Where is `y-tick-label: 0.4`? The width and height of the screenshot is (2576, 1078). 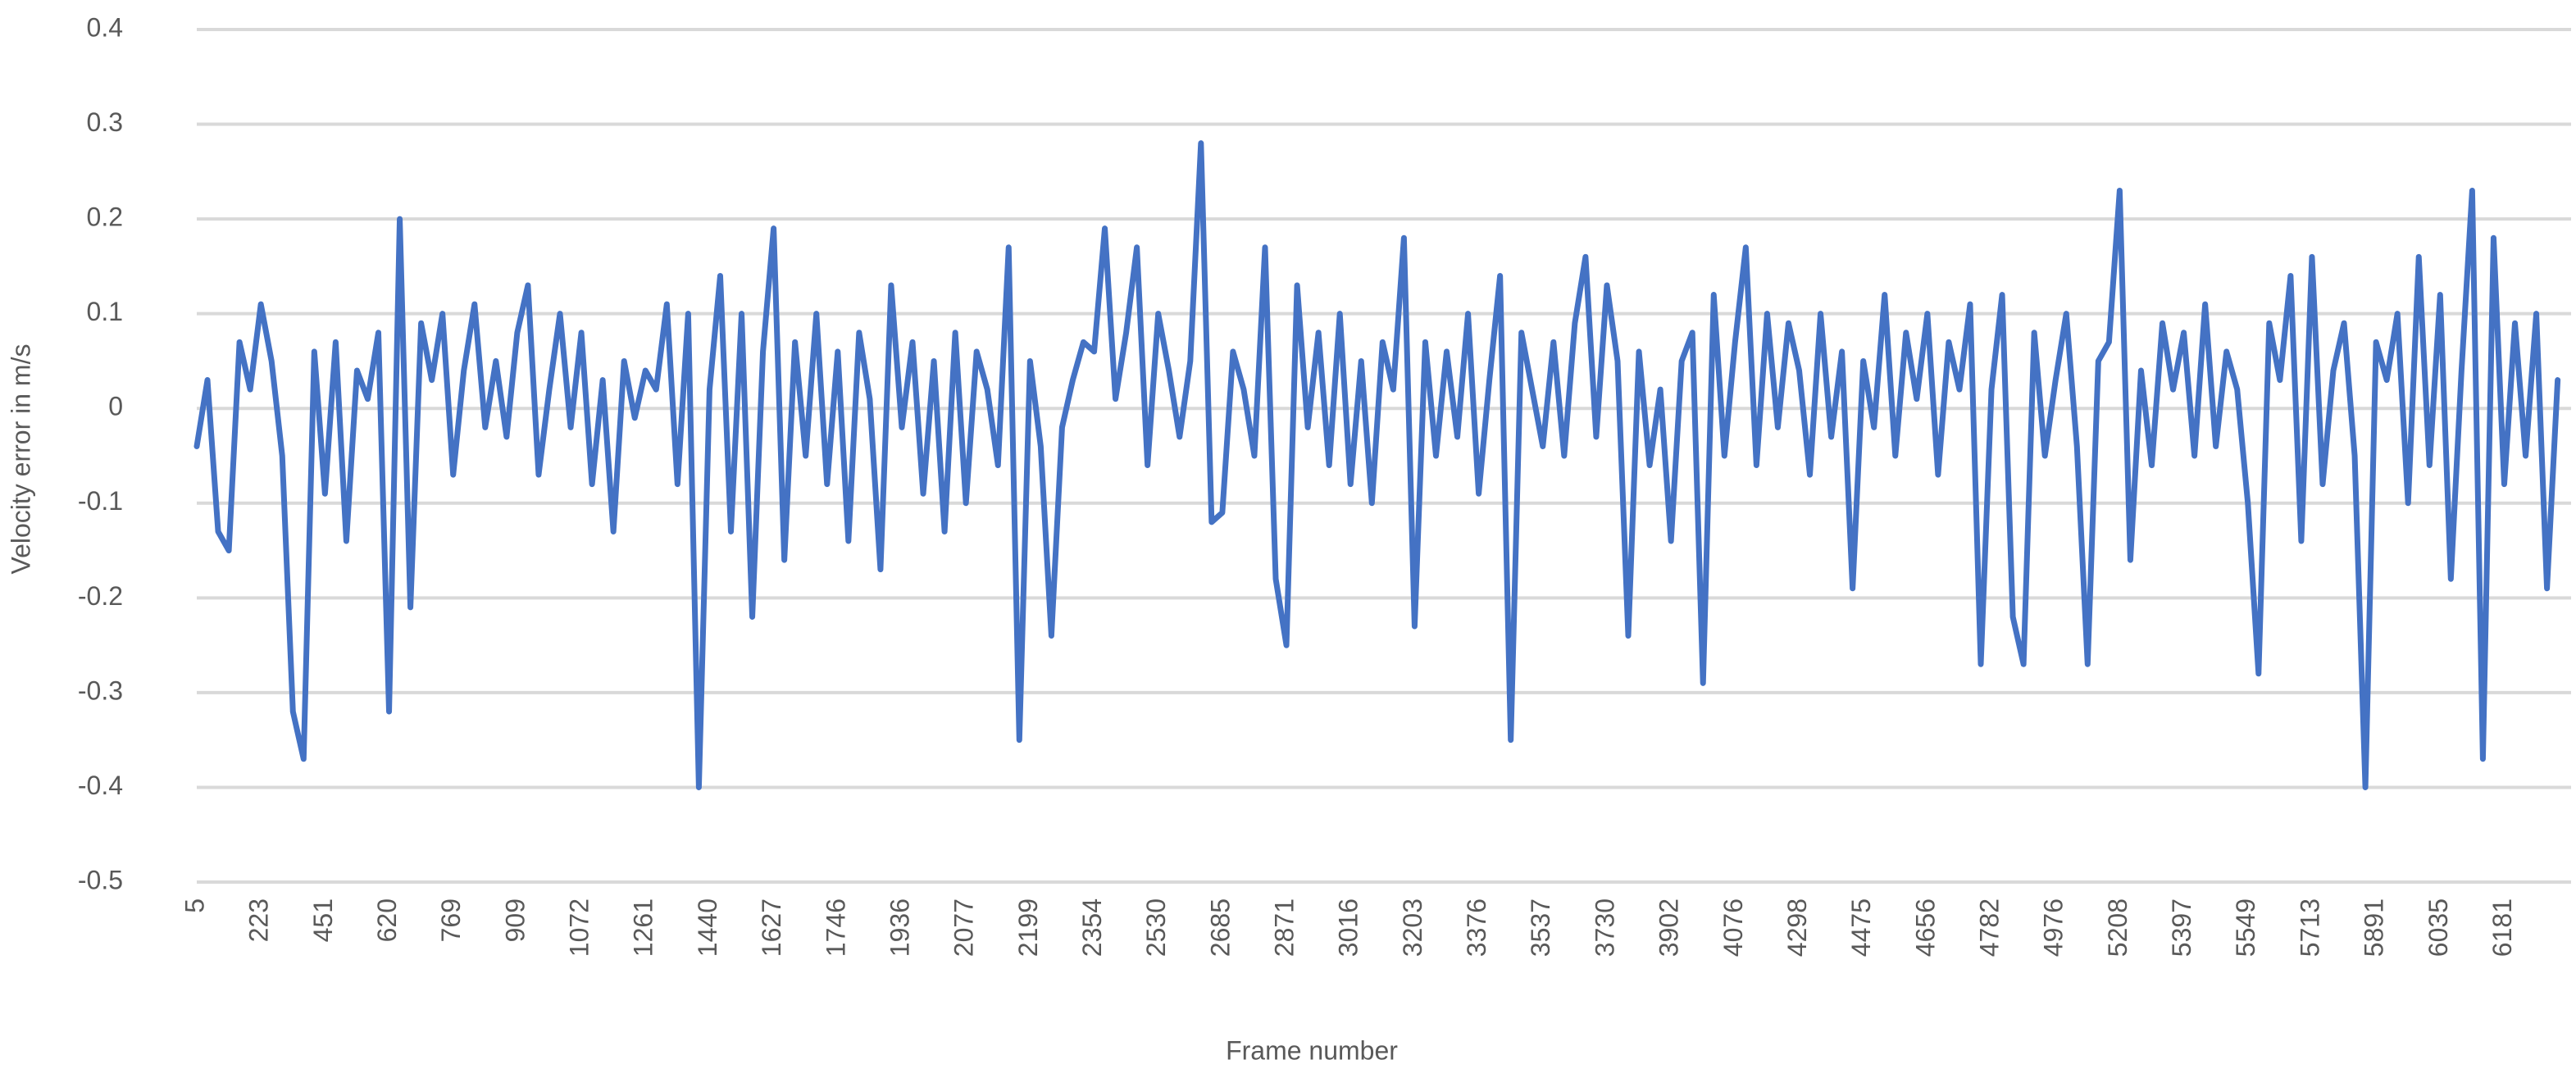 y-tick-label: 0.4 is located at coordinates (105, 27).